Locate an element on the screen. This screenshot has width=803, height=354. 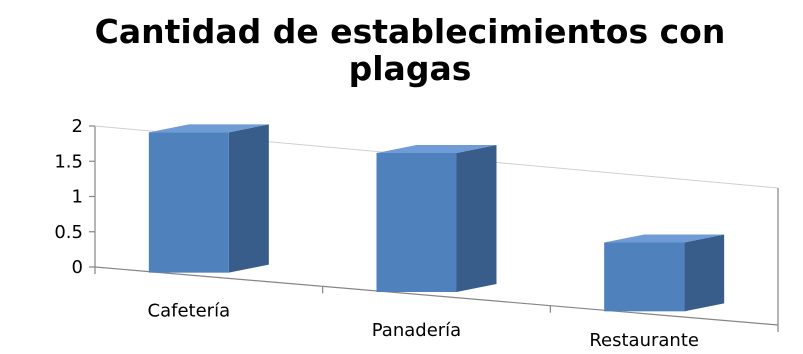
y-tick-label: 0.5 is located at coordinates (68, 232).